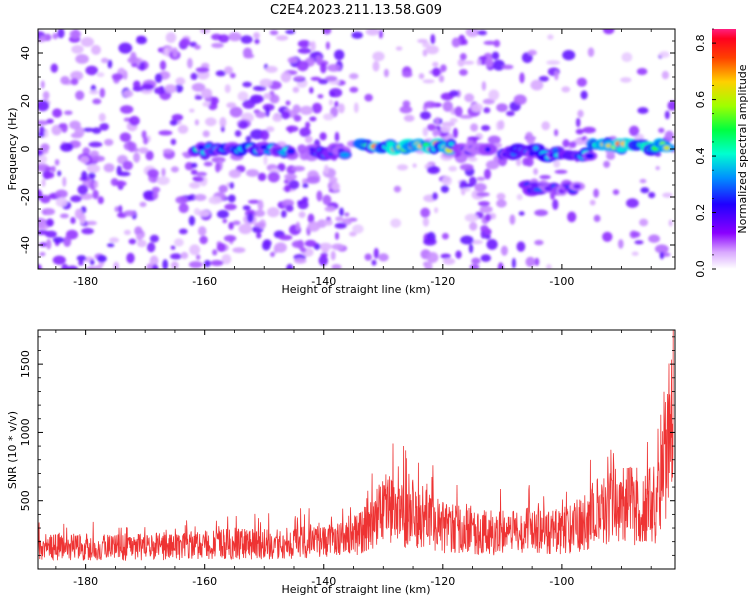 The height and width of the screenshot is (600, 750). Describe the element at coordinates (344, 154) in the screenshot. I see `heatmap-ridge-core` at that location.